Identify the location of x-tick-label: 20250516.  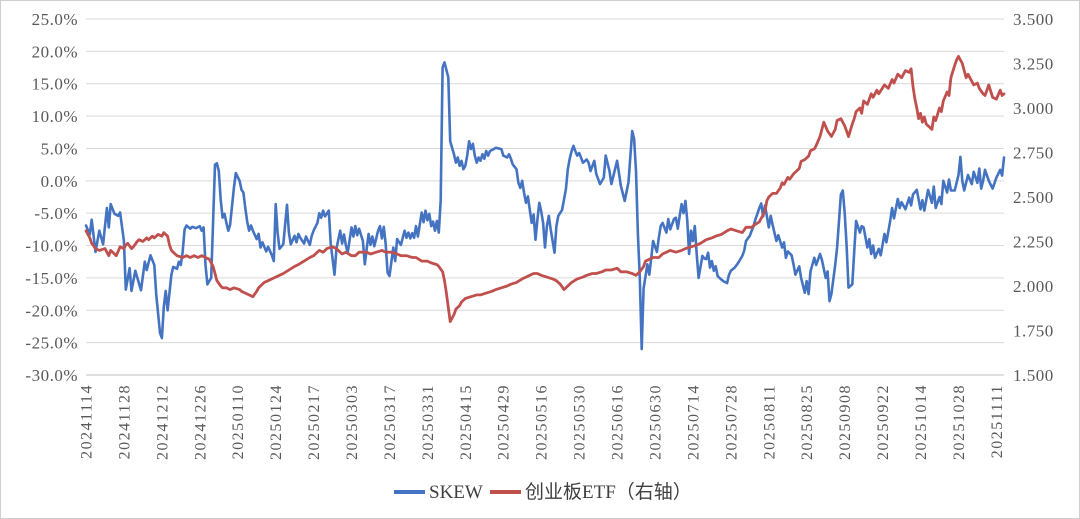
(542, 422).